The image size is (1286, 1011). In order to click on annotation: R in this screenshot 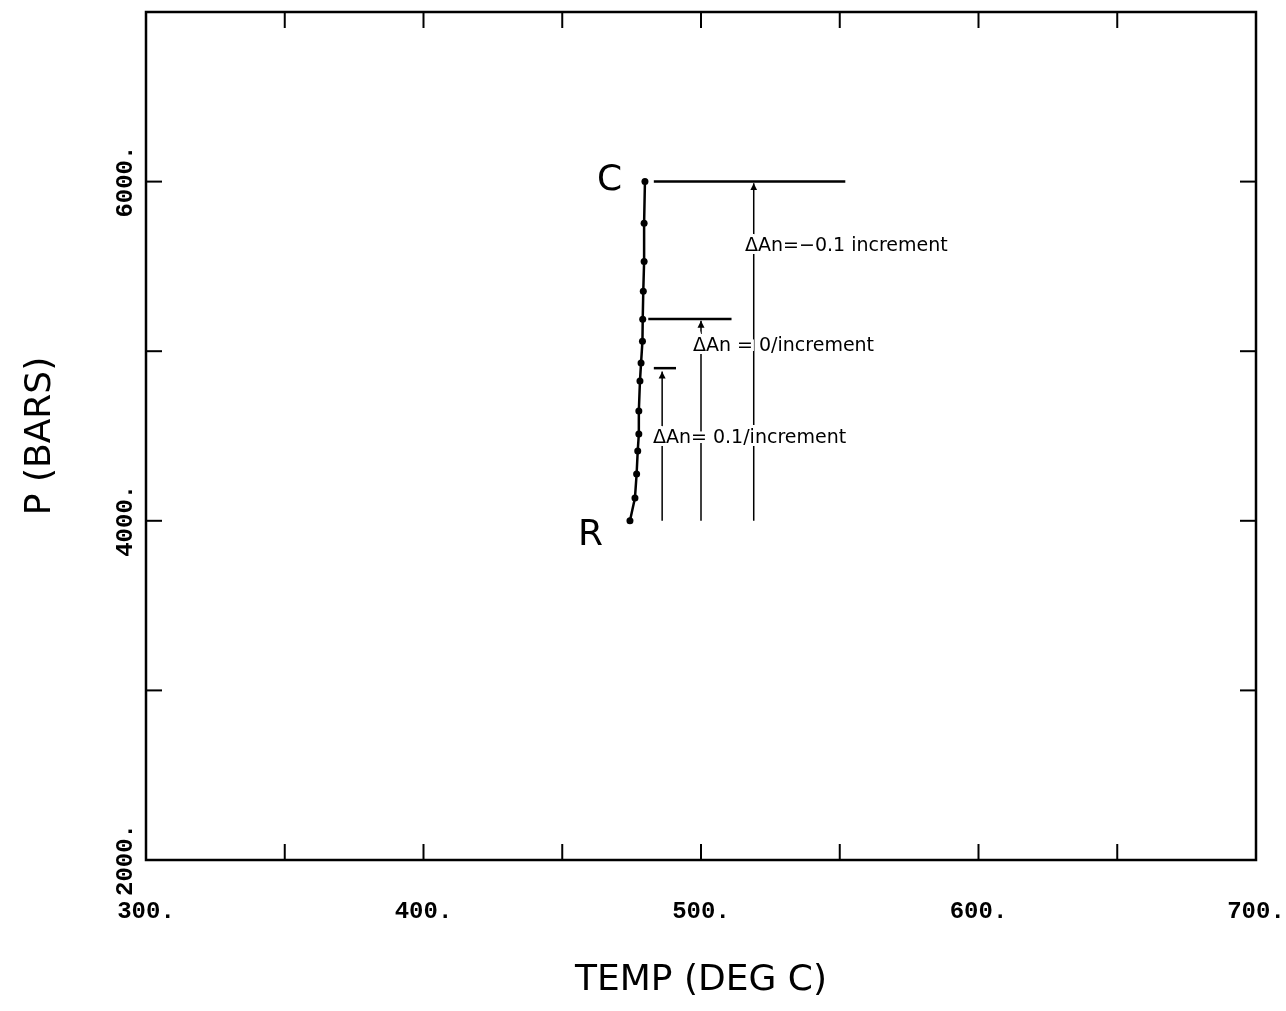, I will do `click(591, 532)`.